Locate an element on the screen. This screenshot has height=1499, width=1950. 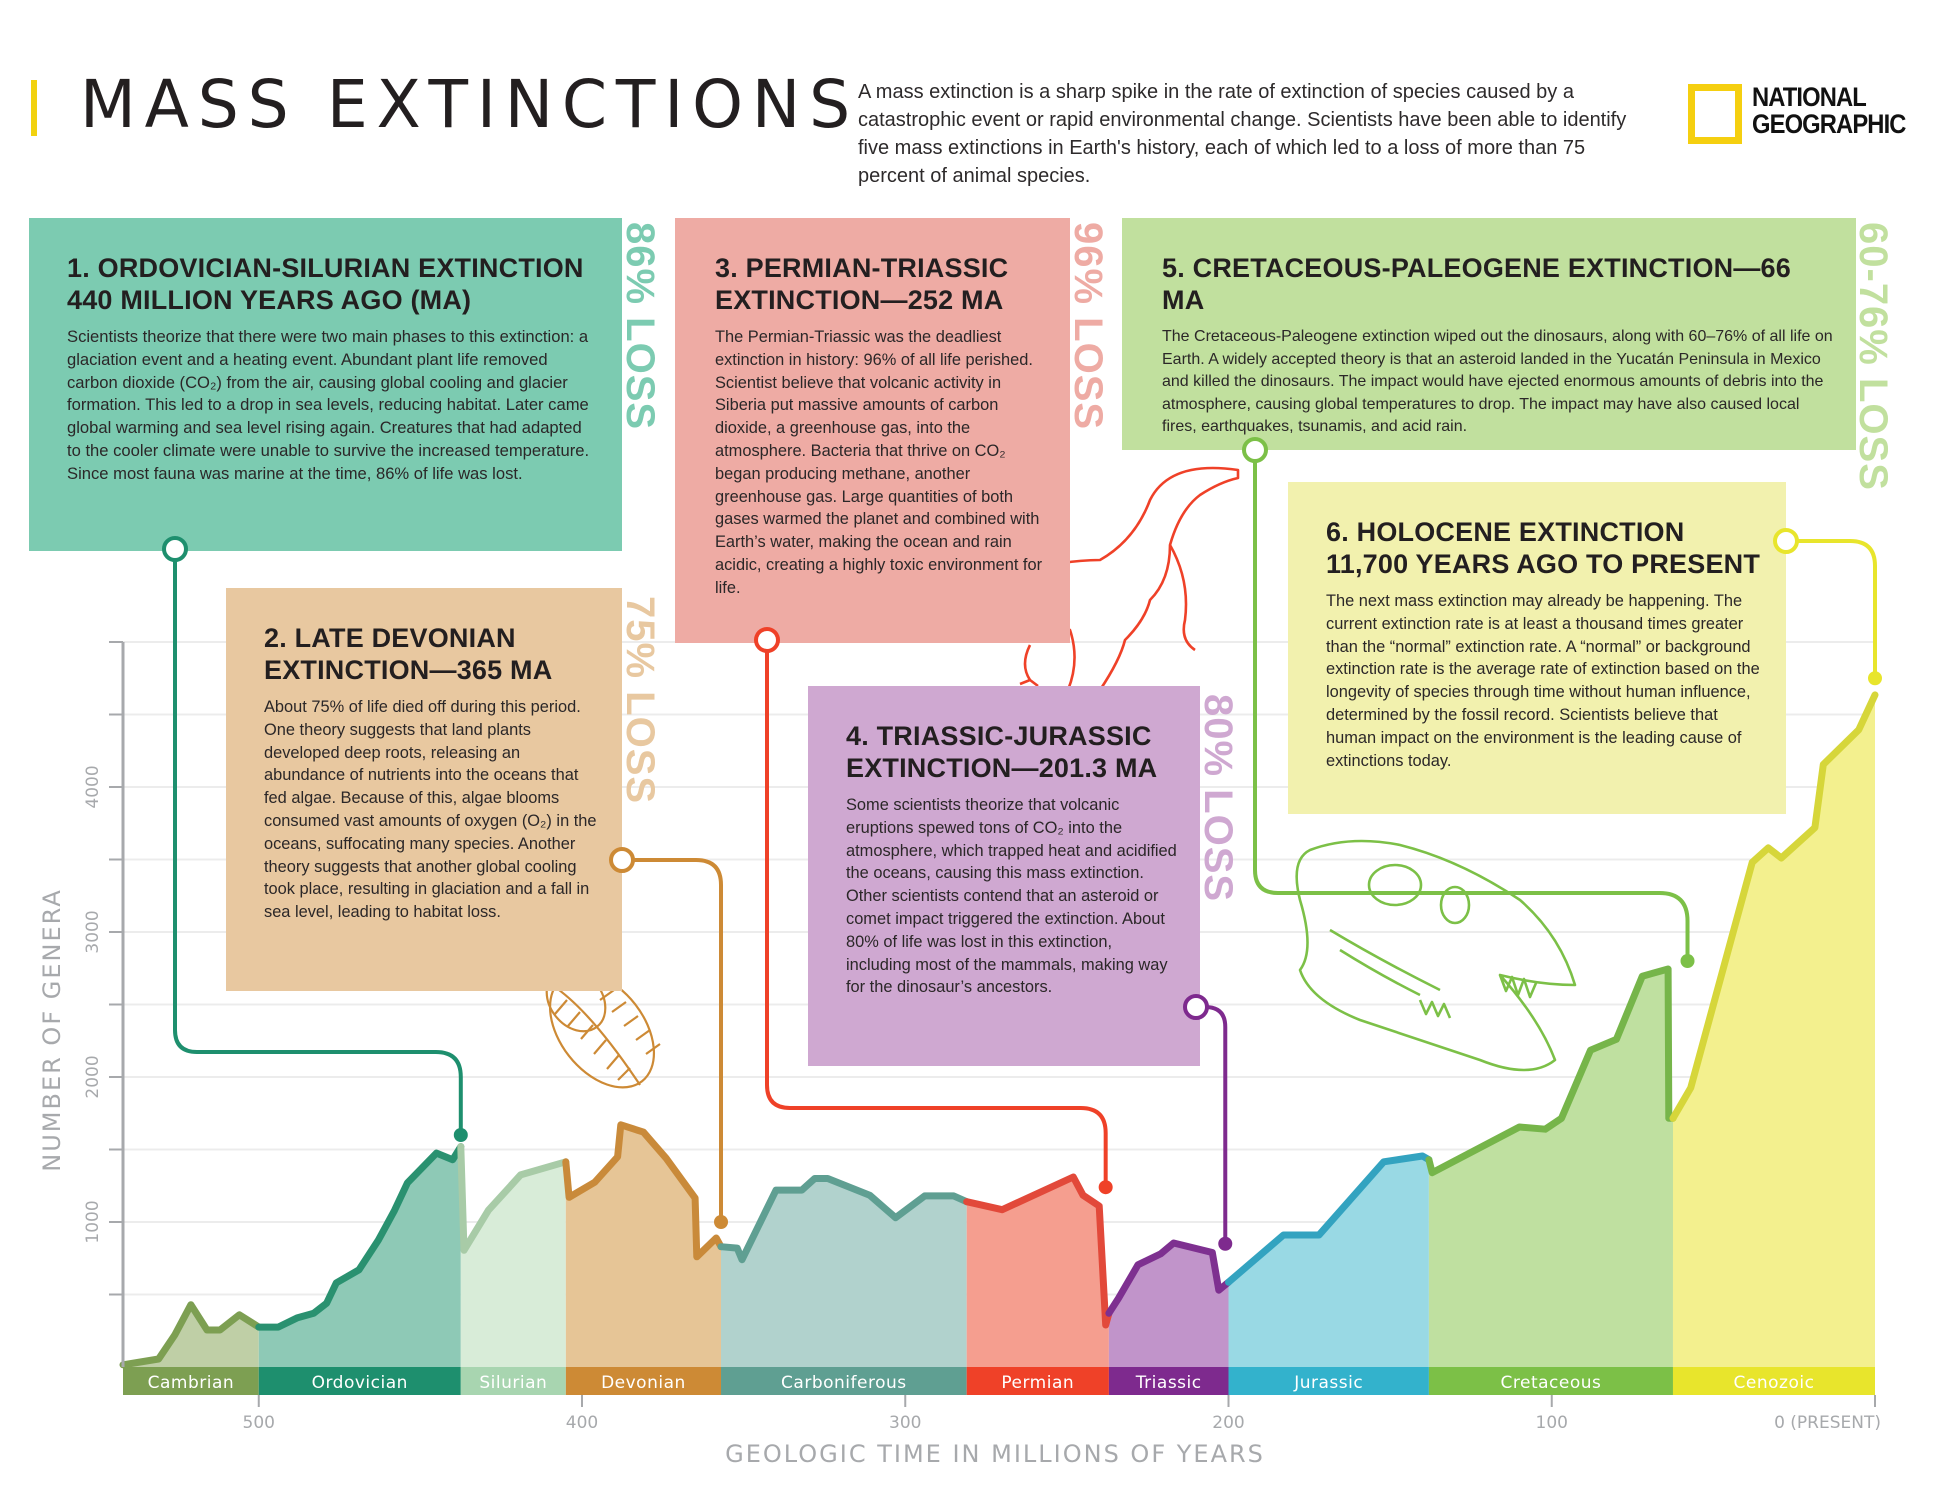
area-cretaceous is located at coordinates (1550, 1168).